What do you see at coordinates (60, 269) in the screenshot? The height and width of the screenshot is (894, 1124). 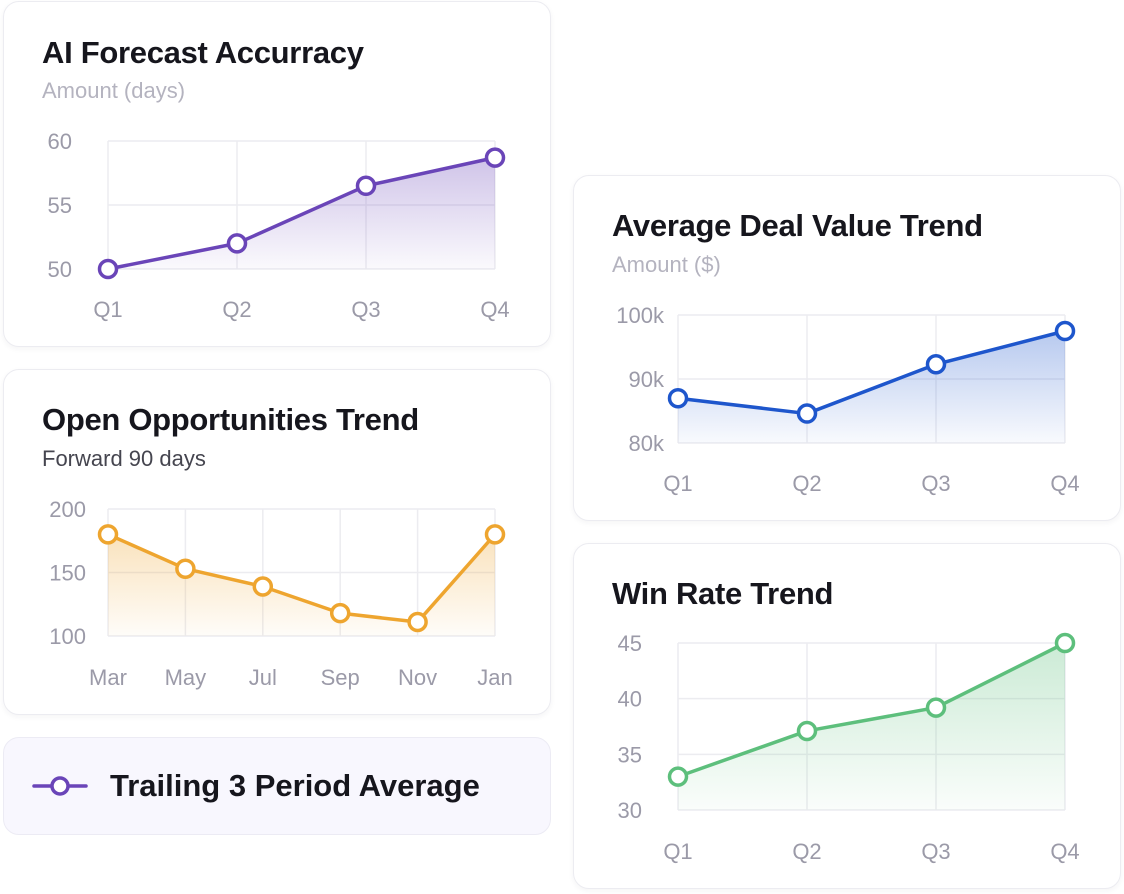 I see `y-tick-label: 50` at bounding box center [60, 269].